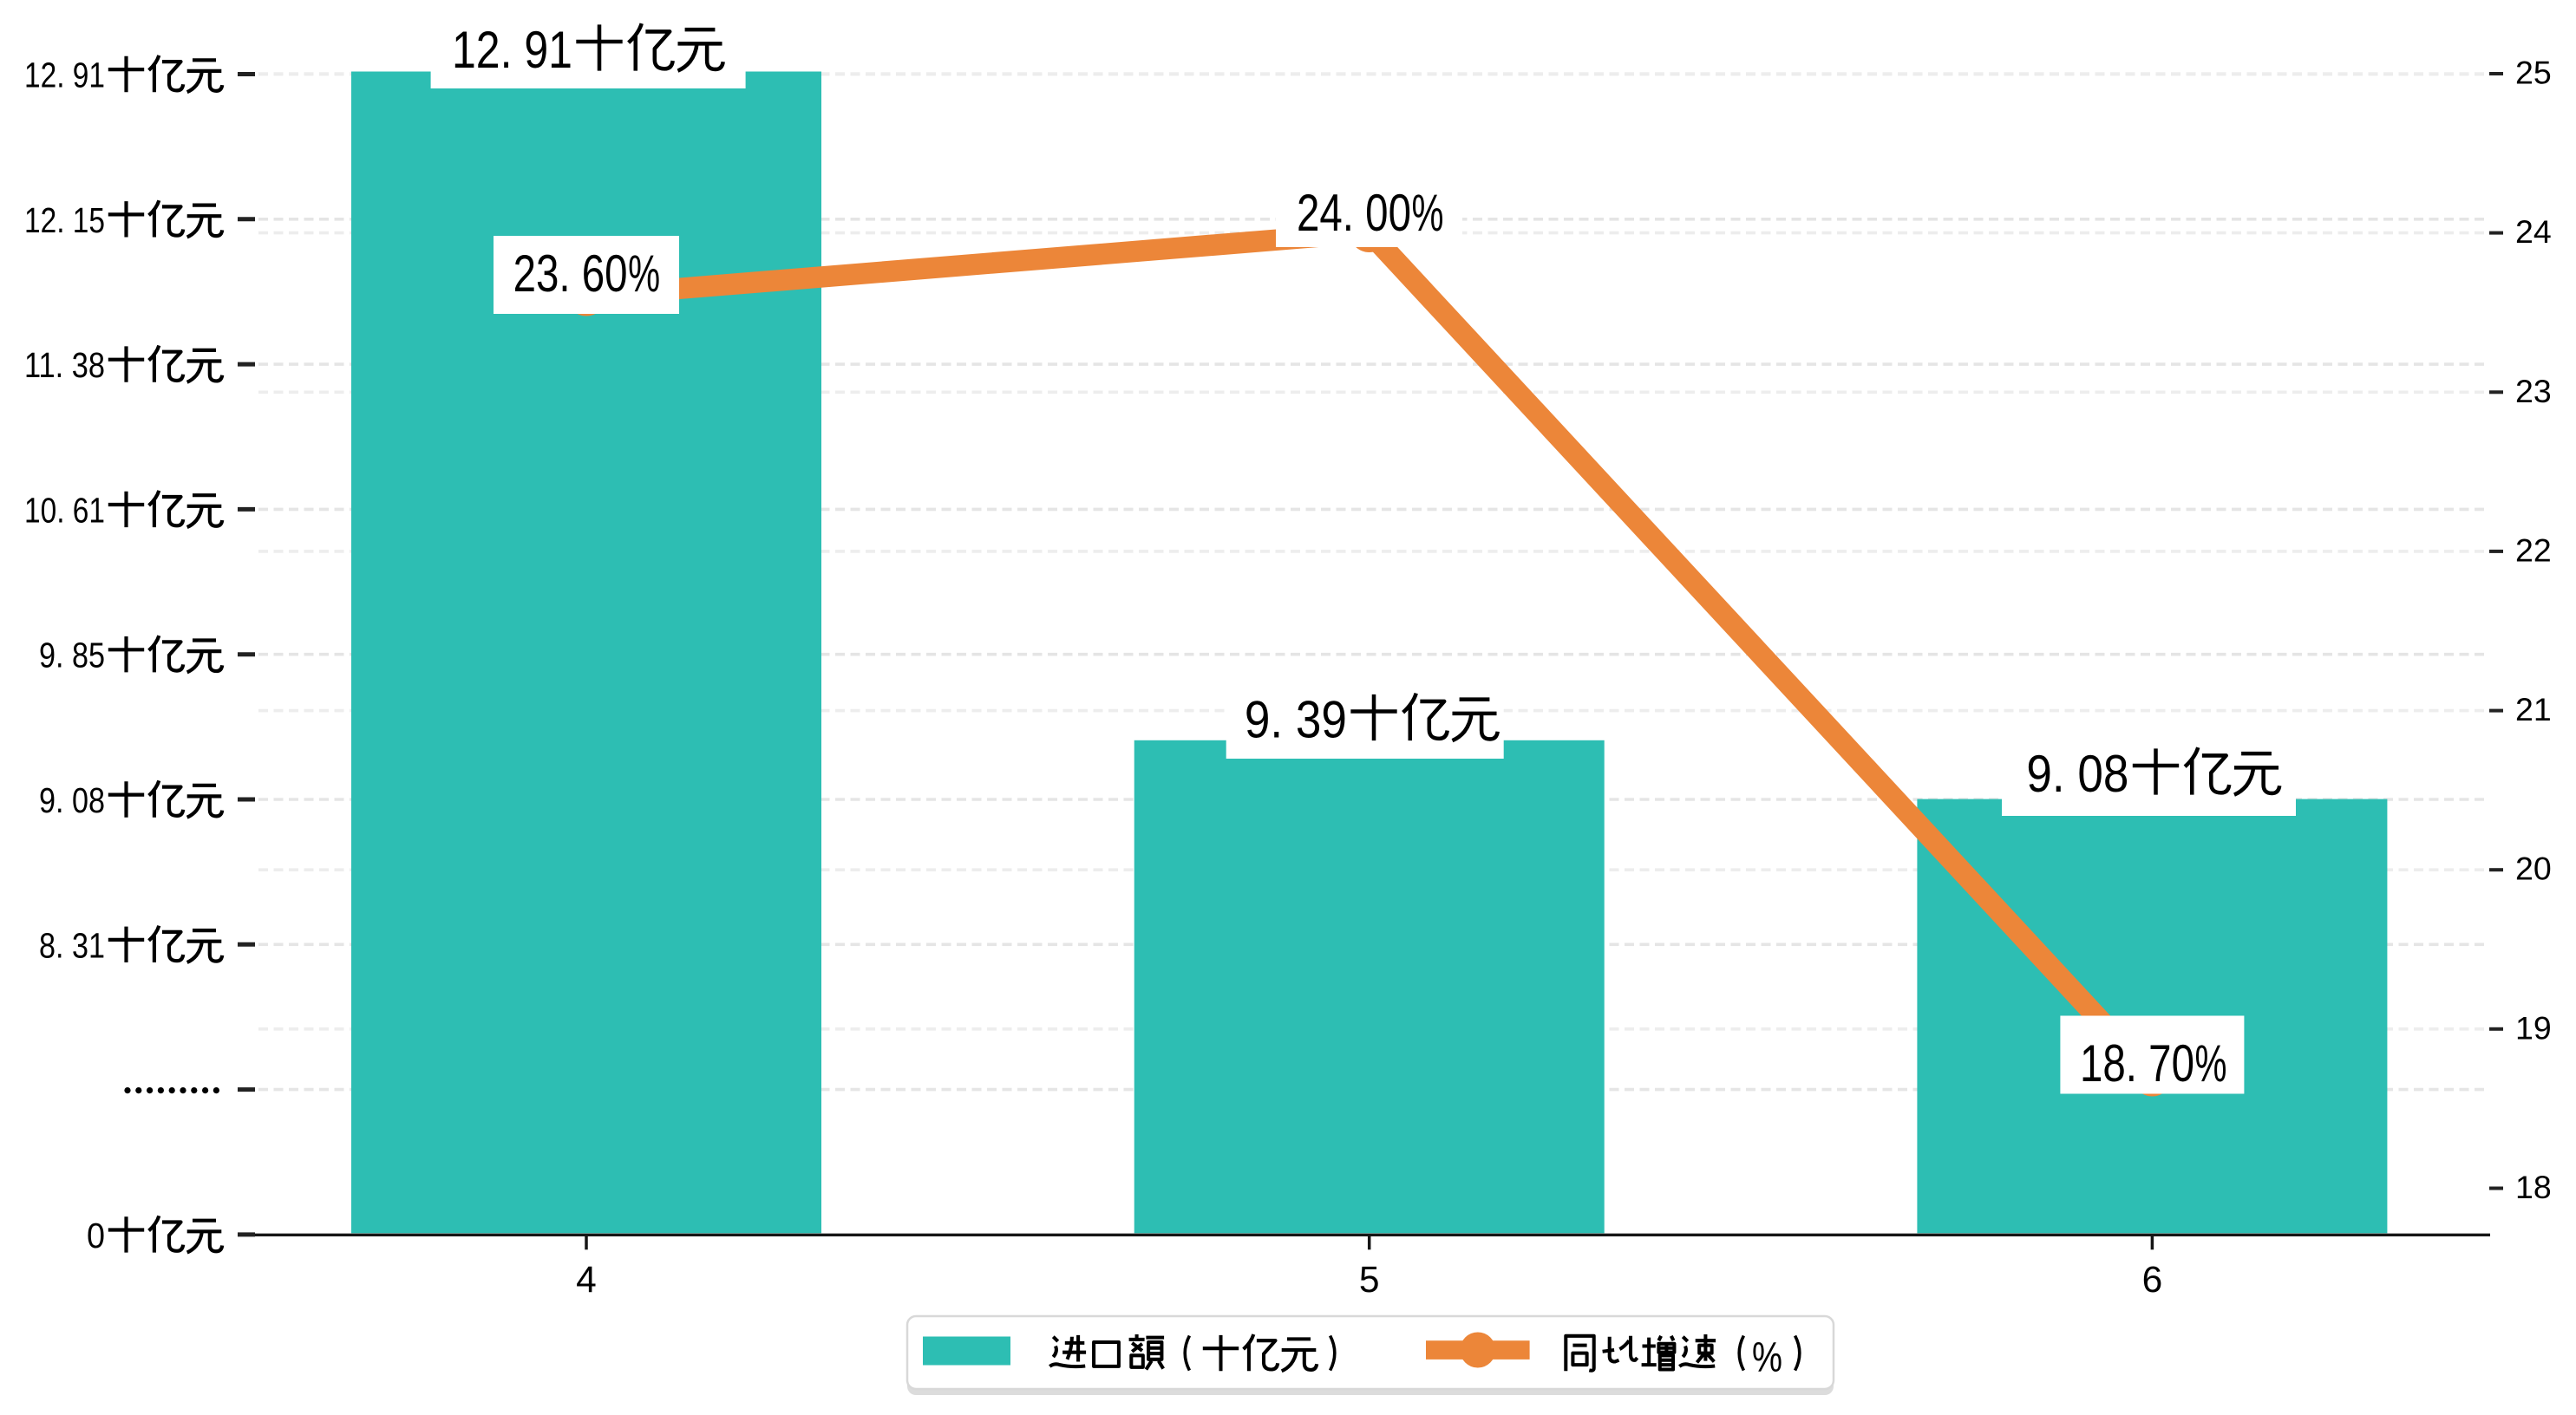  I want to click on svg-text: 6, so click(2152, 1280).